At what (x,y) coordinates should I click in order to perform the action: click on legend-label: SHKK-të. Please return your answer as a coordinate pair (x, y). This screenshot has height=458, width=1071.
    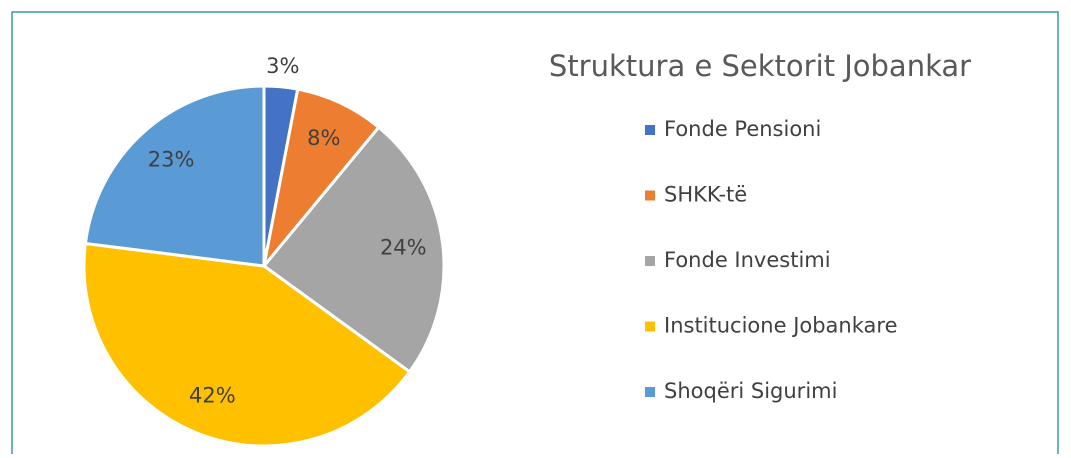
    Looking at the image, I should click on (705, 195).